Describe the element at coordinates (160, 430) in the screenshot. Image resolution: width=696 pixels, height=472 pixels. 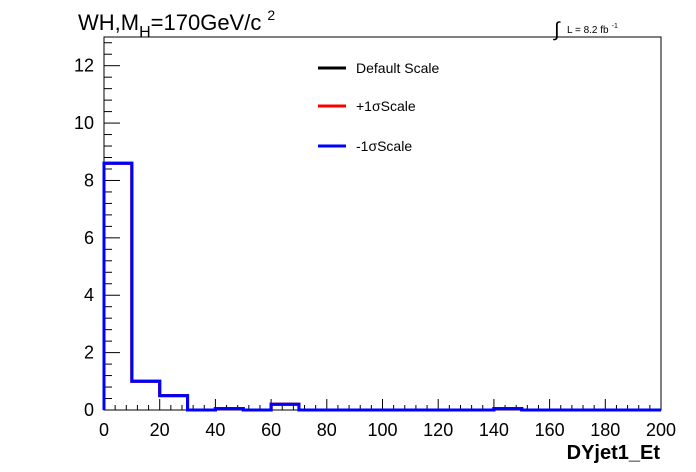
I see `x-tick-label: 20` at that location.